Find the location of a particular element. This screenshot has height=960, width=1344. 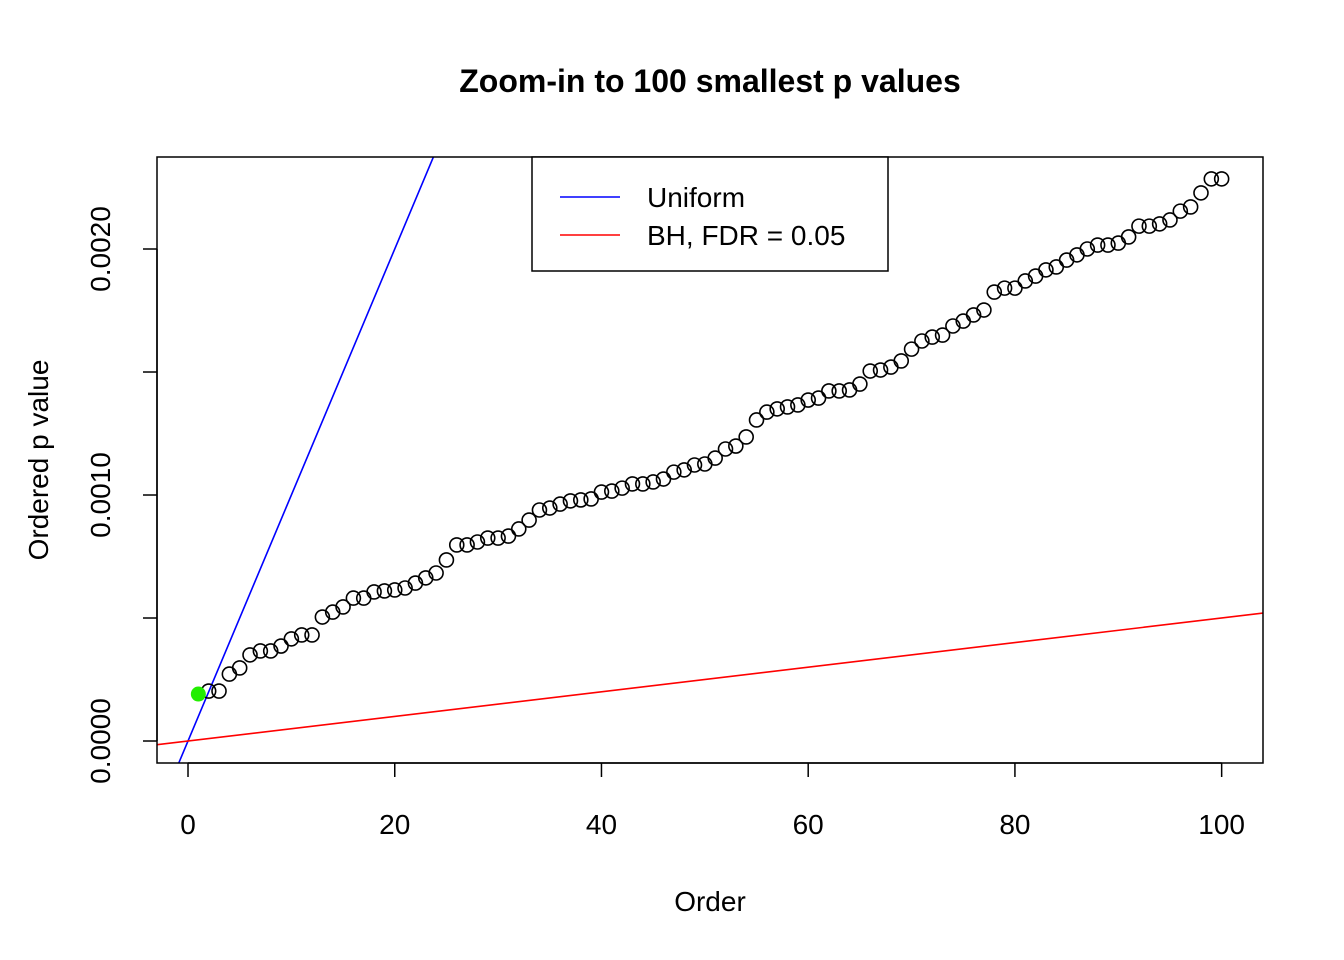

legend-label-bh: BH, FDR = 0.05 is located at coordinates (746, 235).